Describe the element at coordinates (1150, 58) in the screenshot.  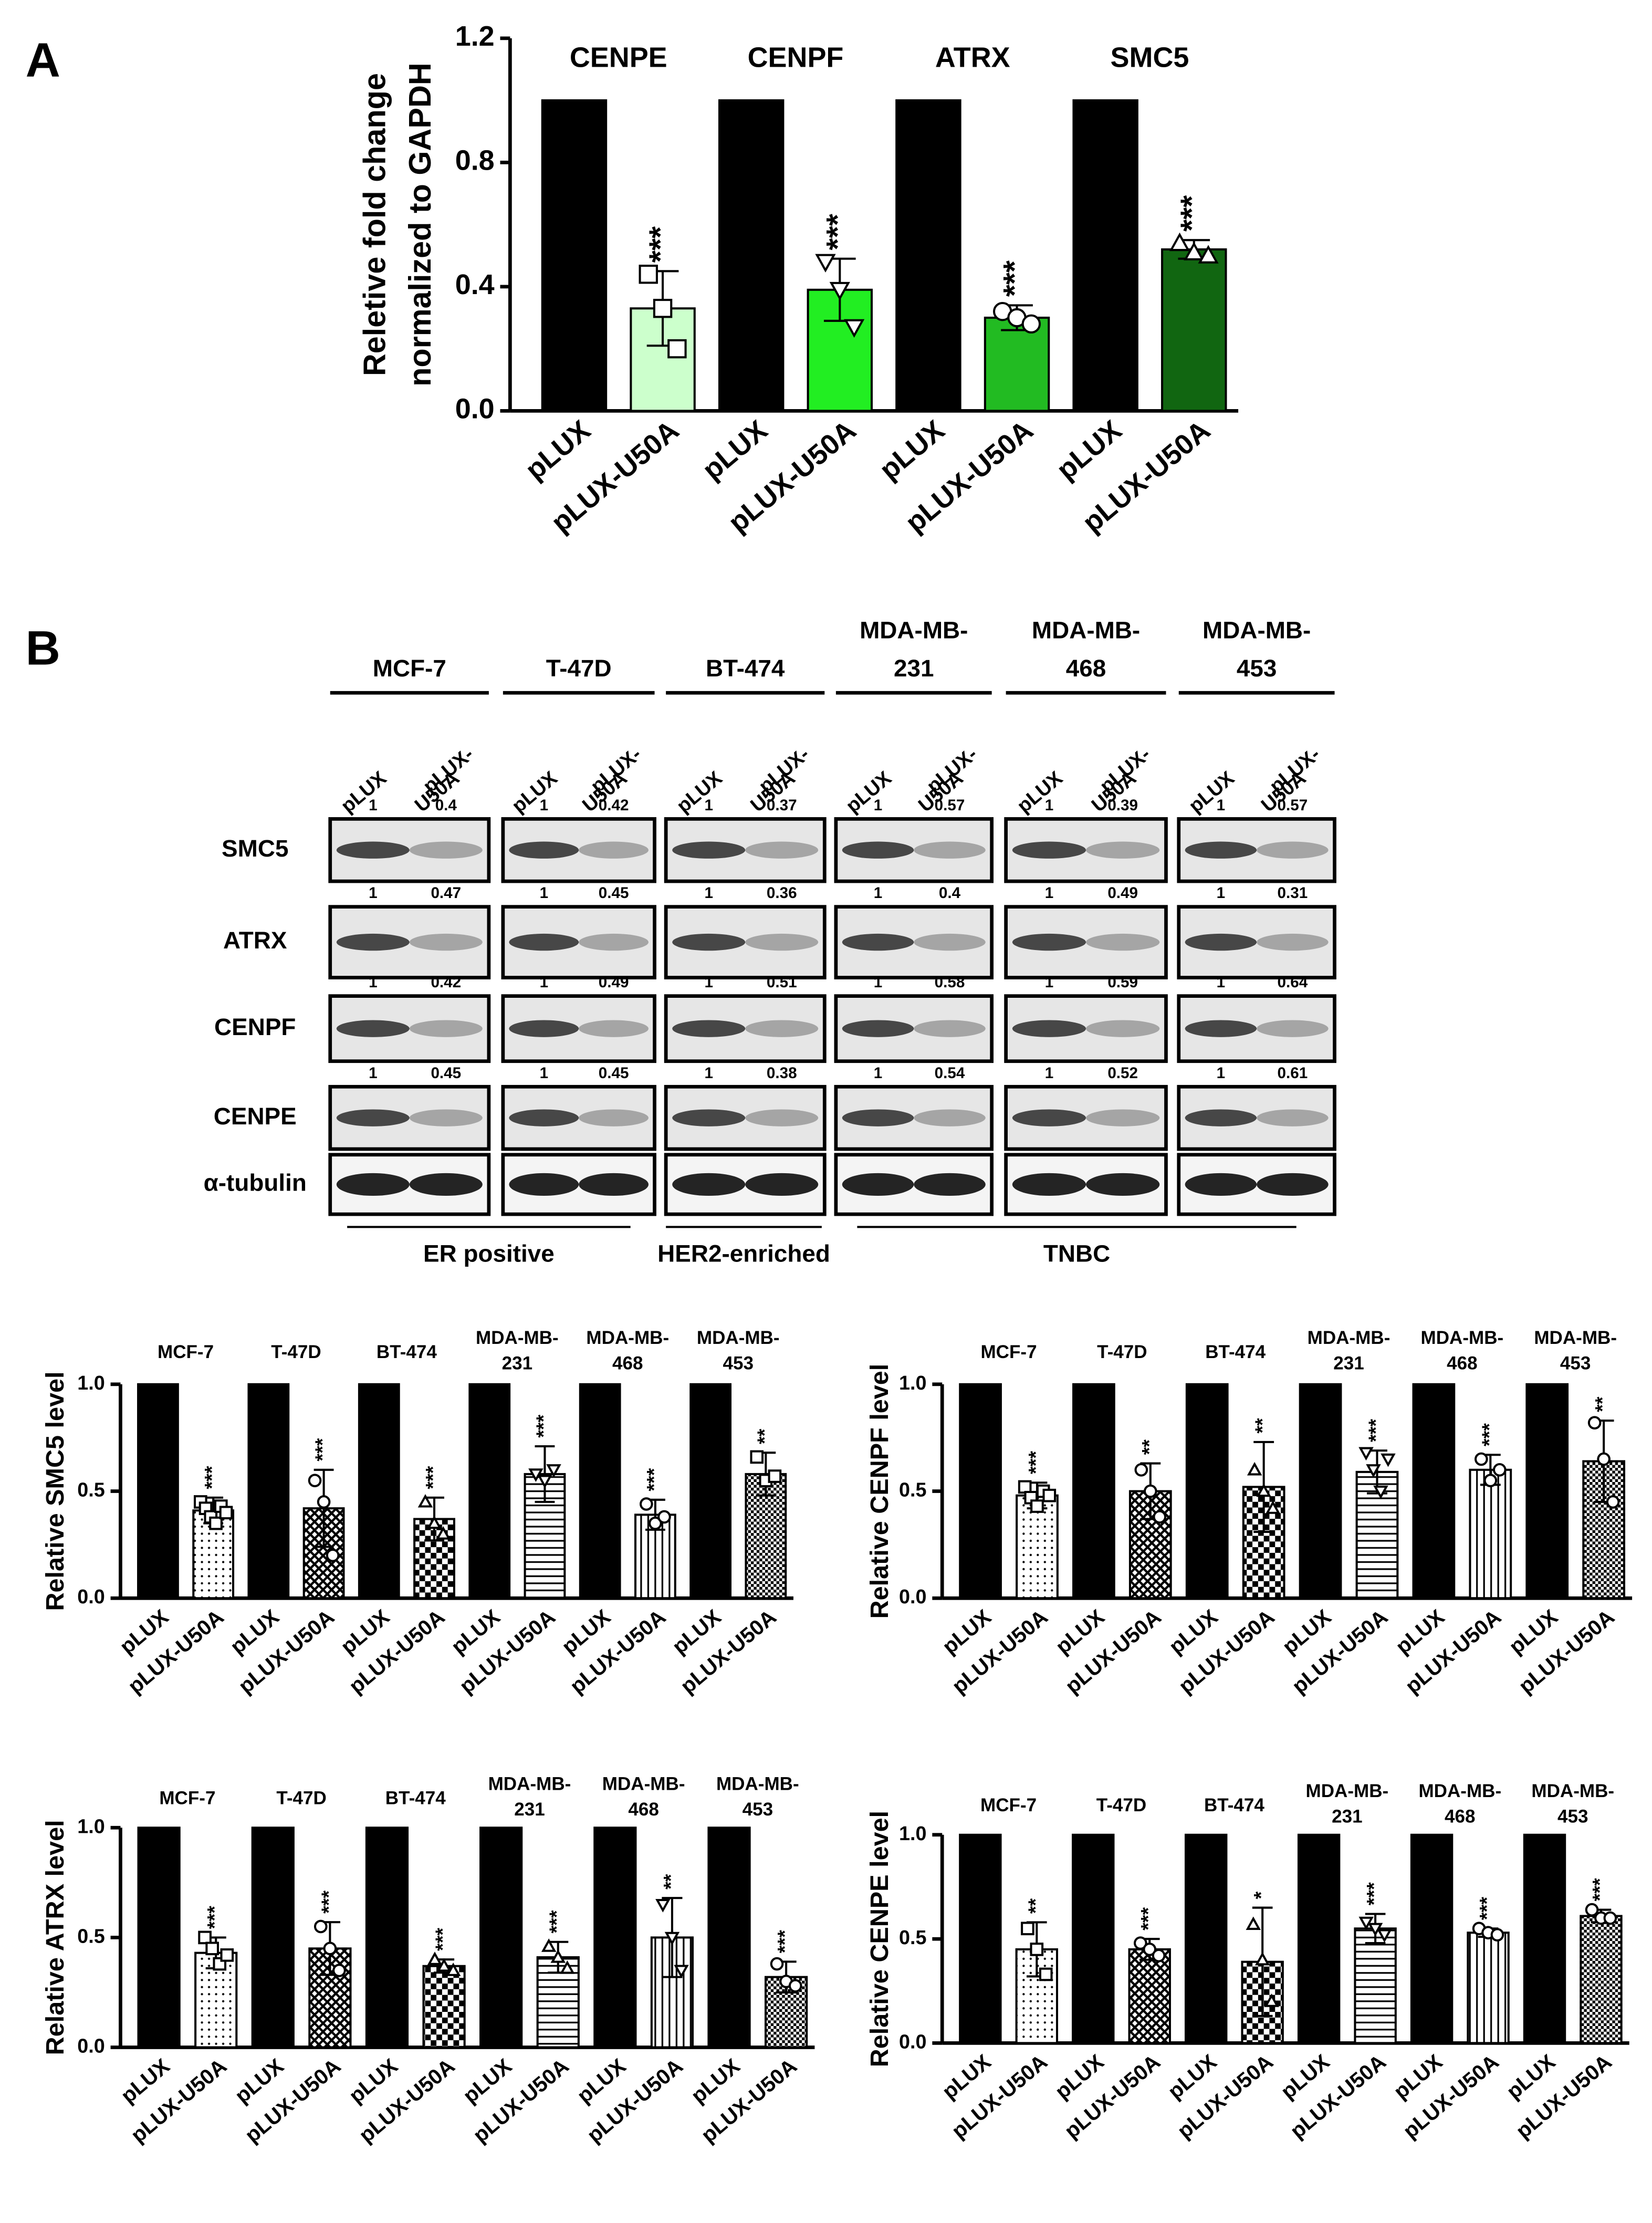
I see `group-label: SMC5` at that location.